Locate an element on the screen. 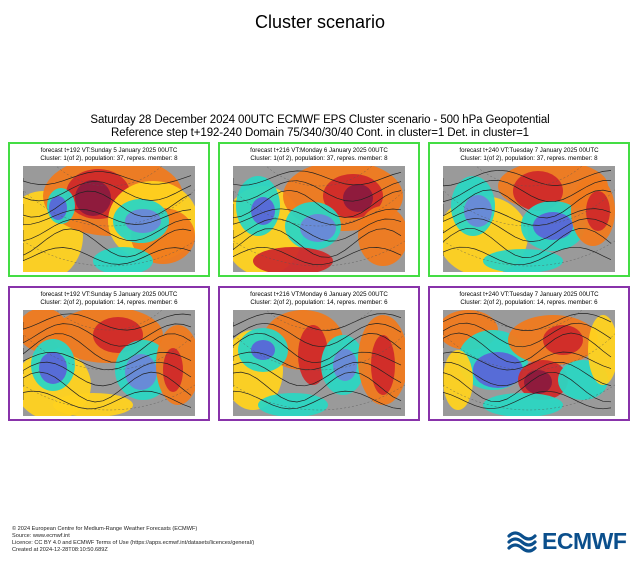 Image resolution: width=640 pixels, height=576 pixels. ecmwf-logo: ECMWF is located at coordinates (567, 541).